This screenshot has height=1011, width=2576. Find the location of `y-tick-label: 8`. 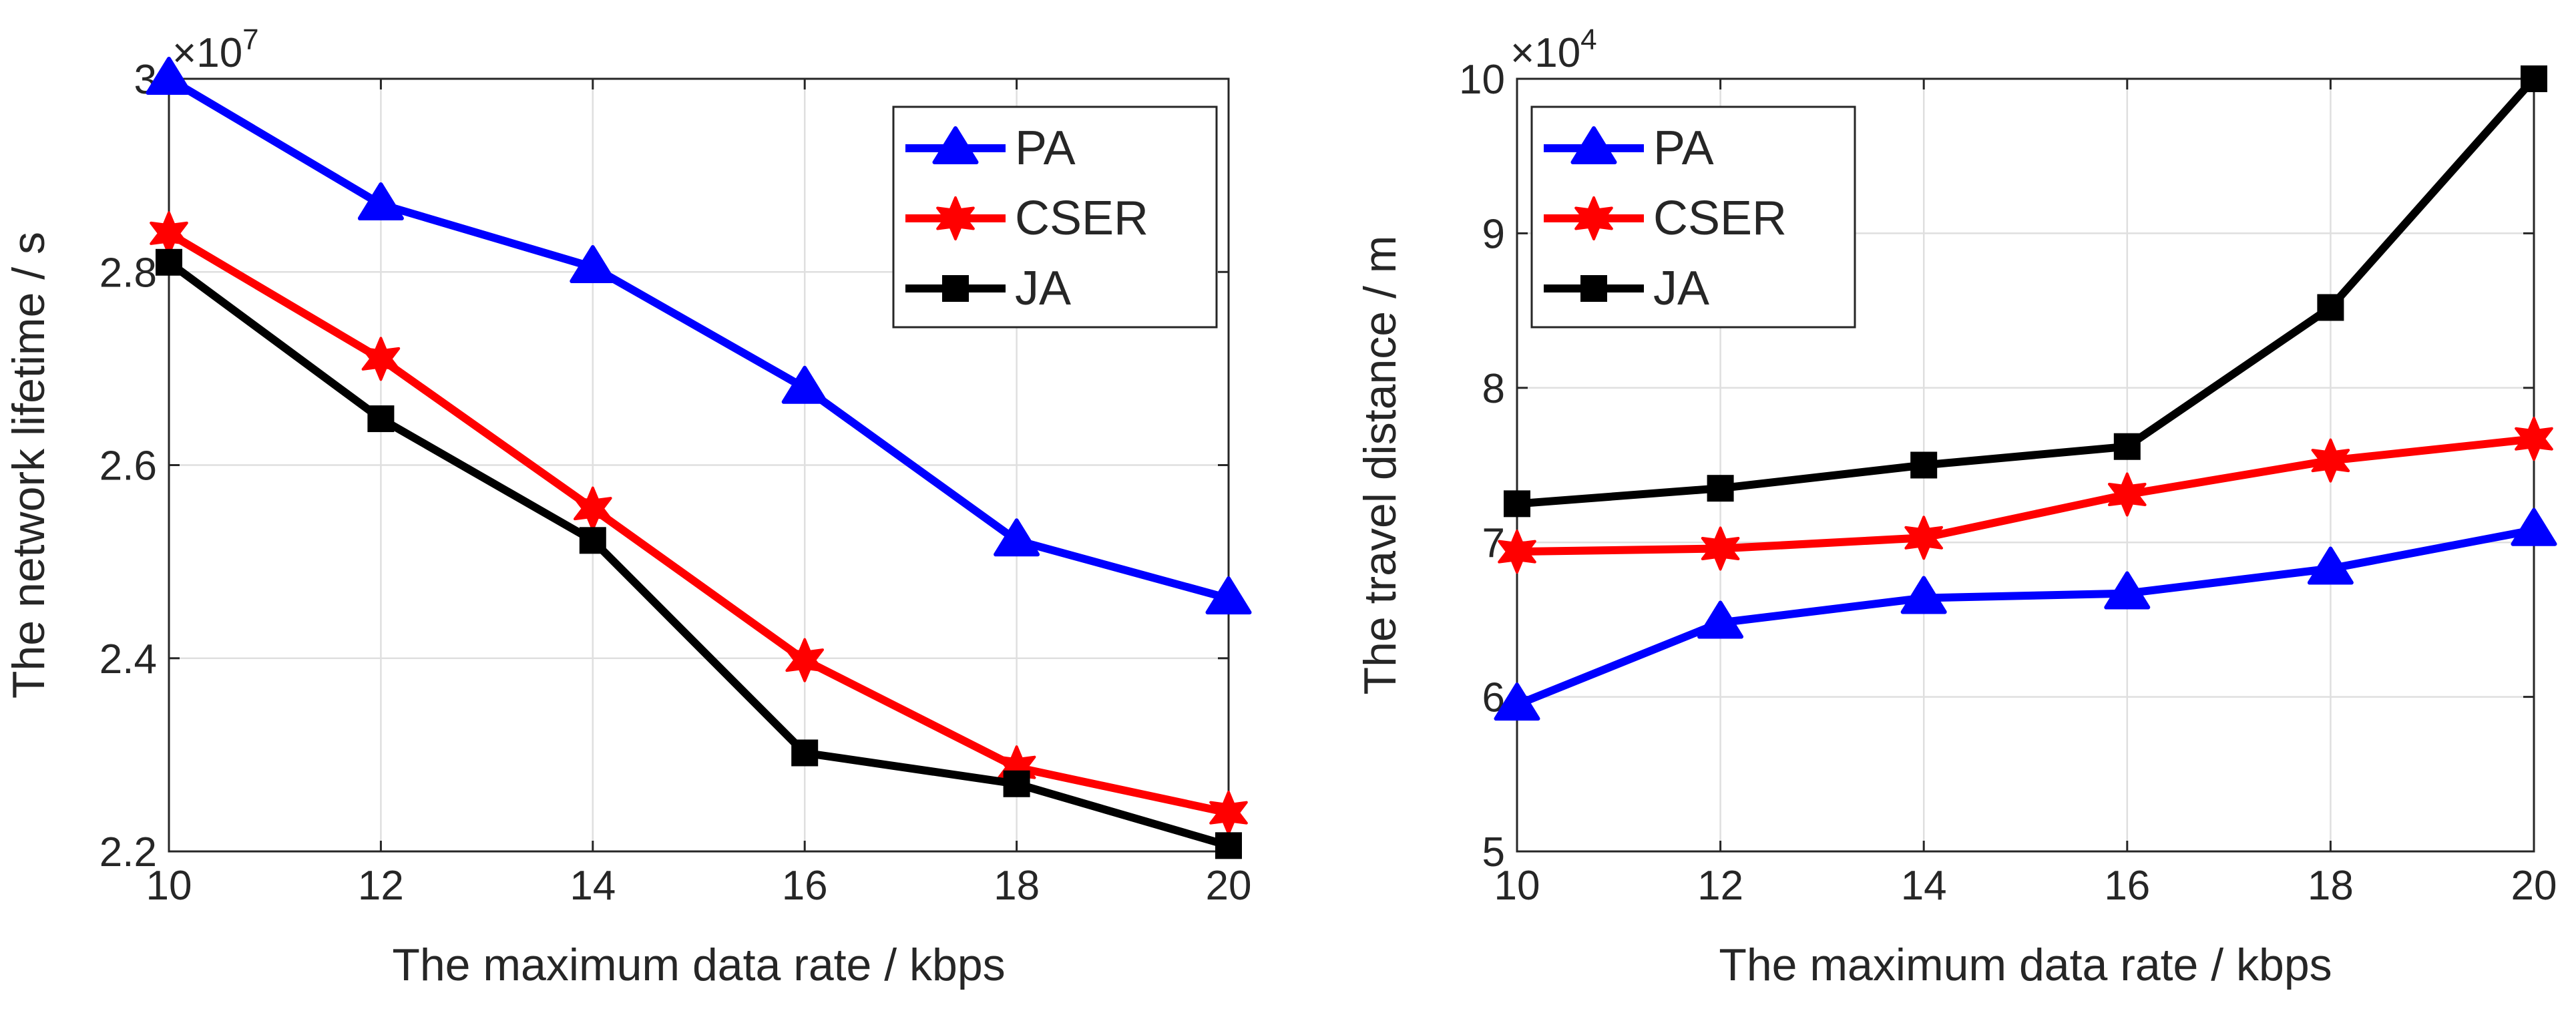

y-tick-label: 8 is located at coordinates (1494, 389).